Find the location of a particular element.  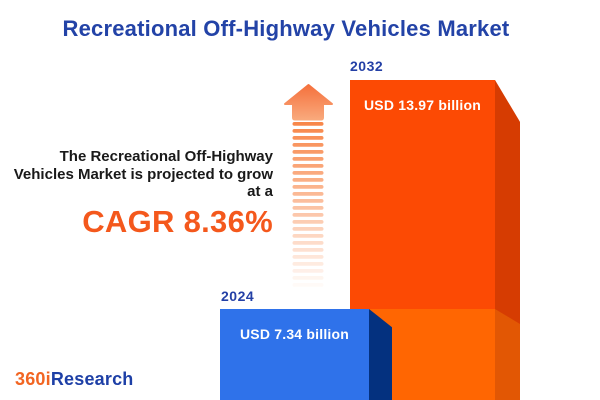

brand-logo: 360iResearch is located at coordinates (74, 379).